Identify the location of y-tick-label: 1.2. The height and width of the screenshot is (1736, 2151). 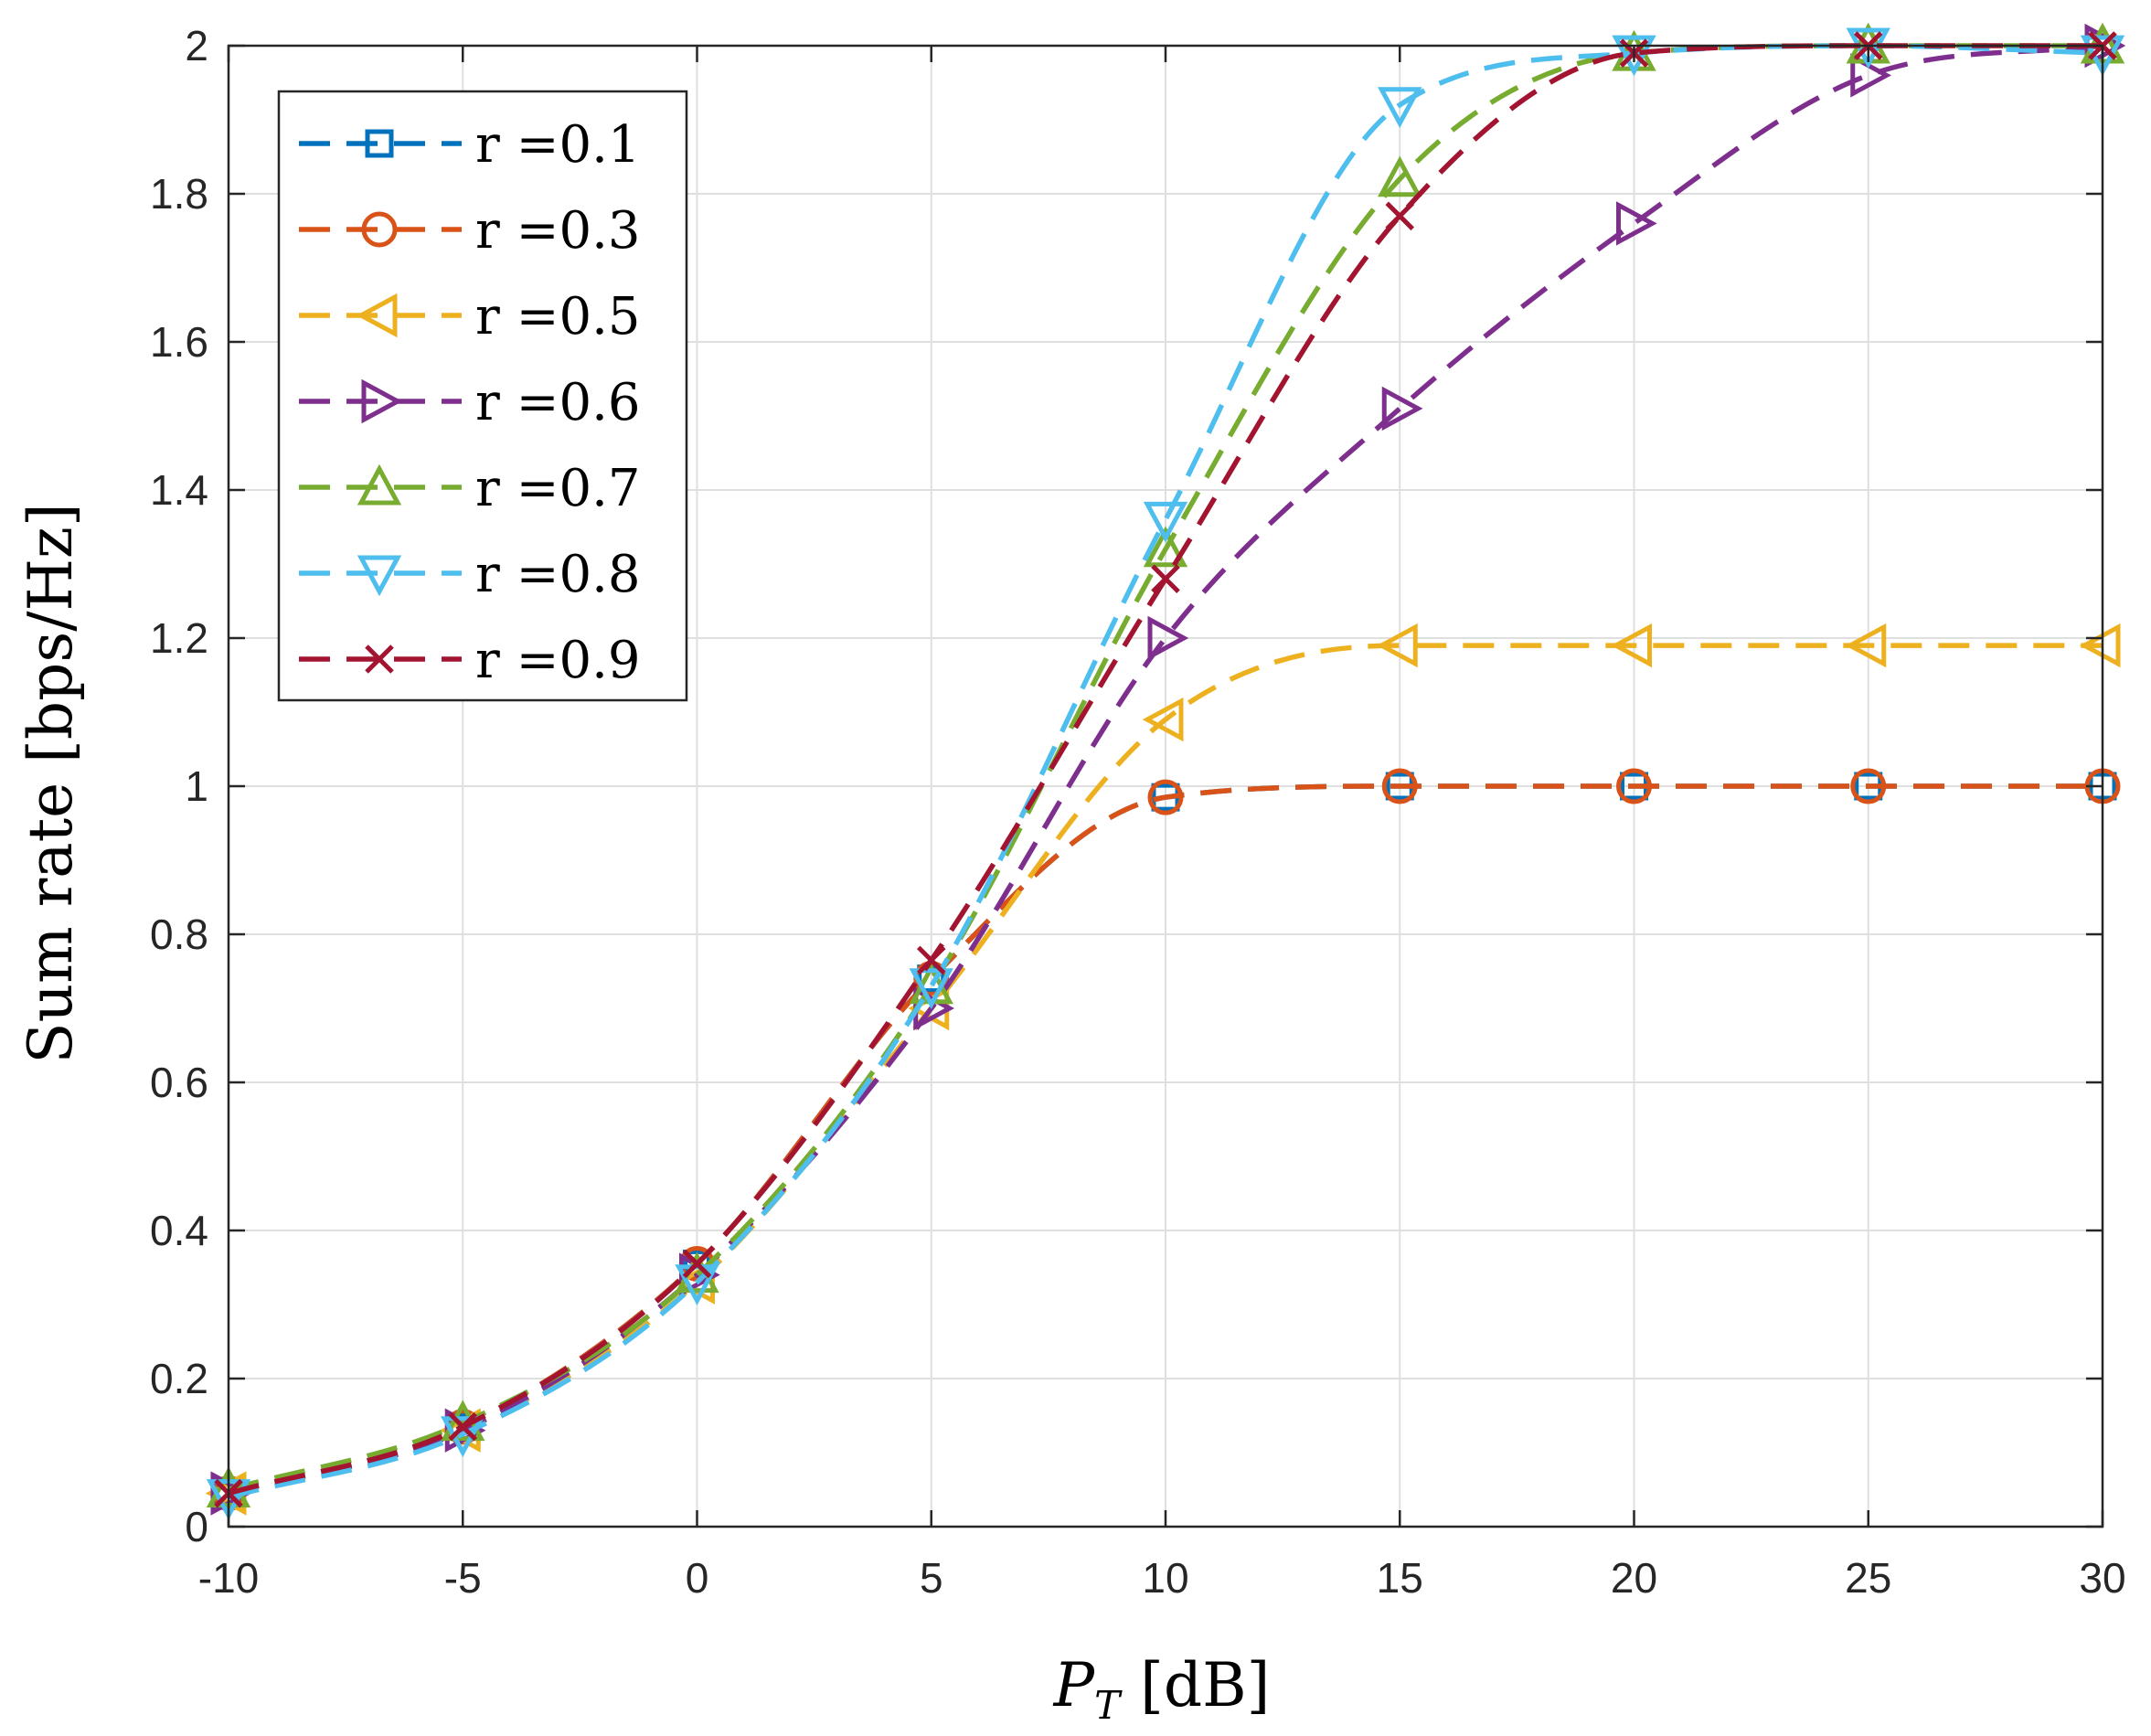
(179, 638).